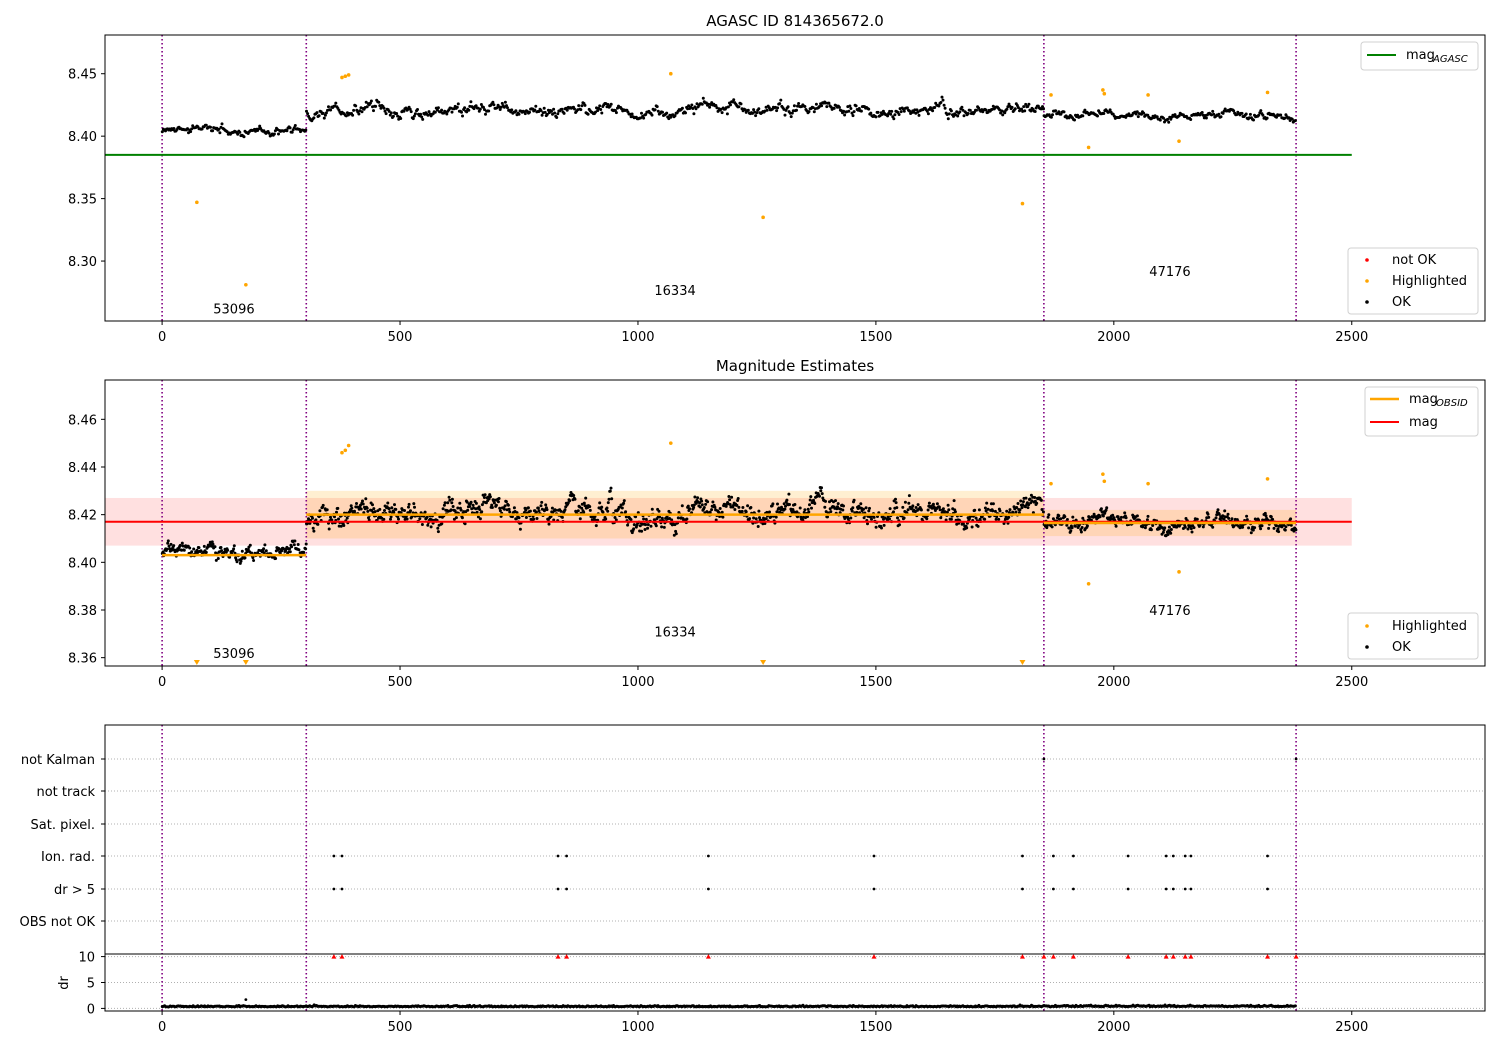  Describe the element at coordinates (1452, 403) in the screenshot. I see `legend-label-obsid-sub: OBSID` at that location.